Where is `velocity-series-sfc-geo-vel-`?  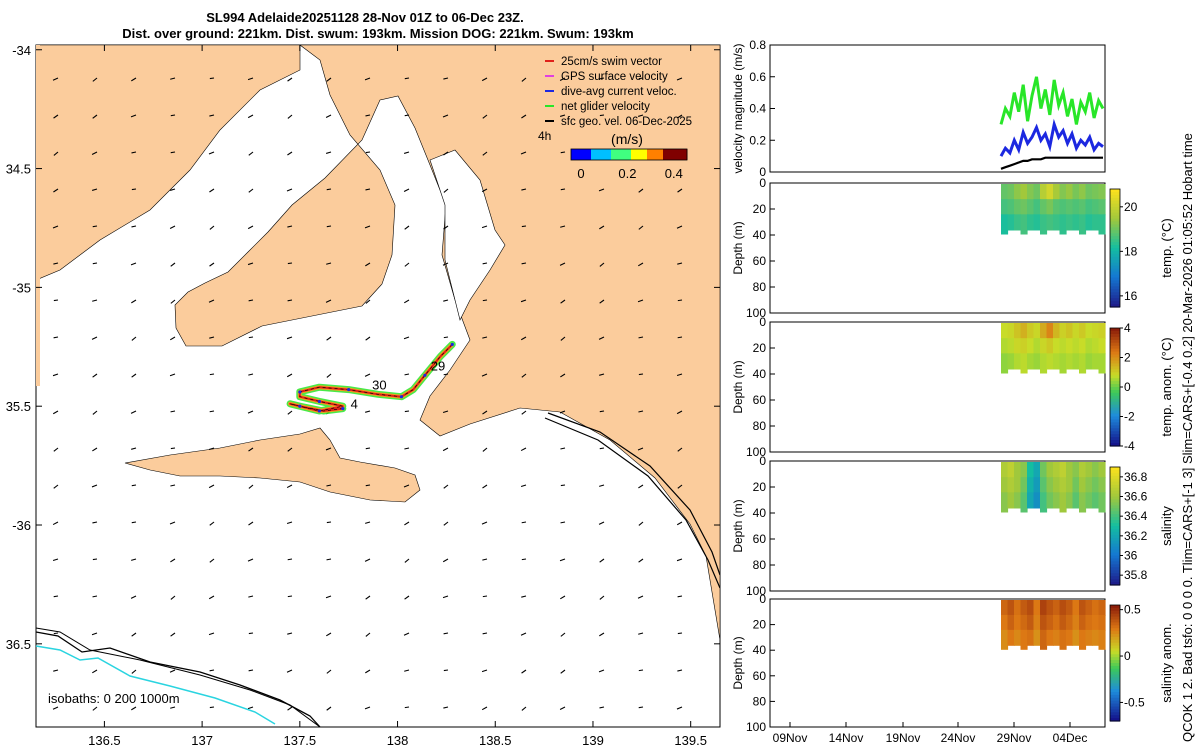 velocity-series-sfc-geo-vel- is located at coordinates (1051, 163).